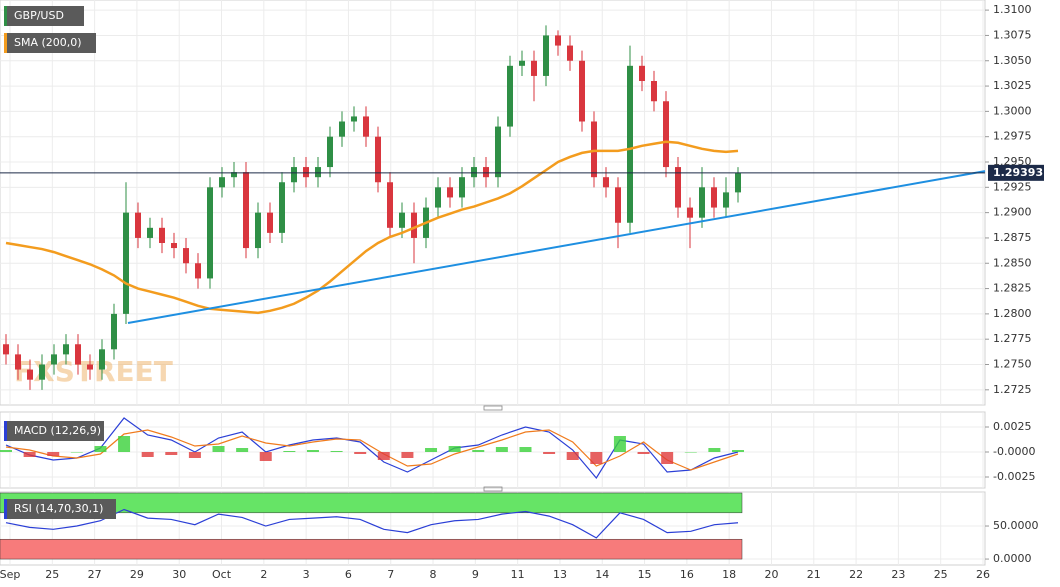  What do you see at coordinates (306, 574) in the screenshot?
I see `x-tick-label: 3` at bounding box center [306, 574].